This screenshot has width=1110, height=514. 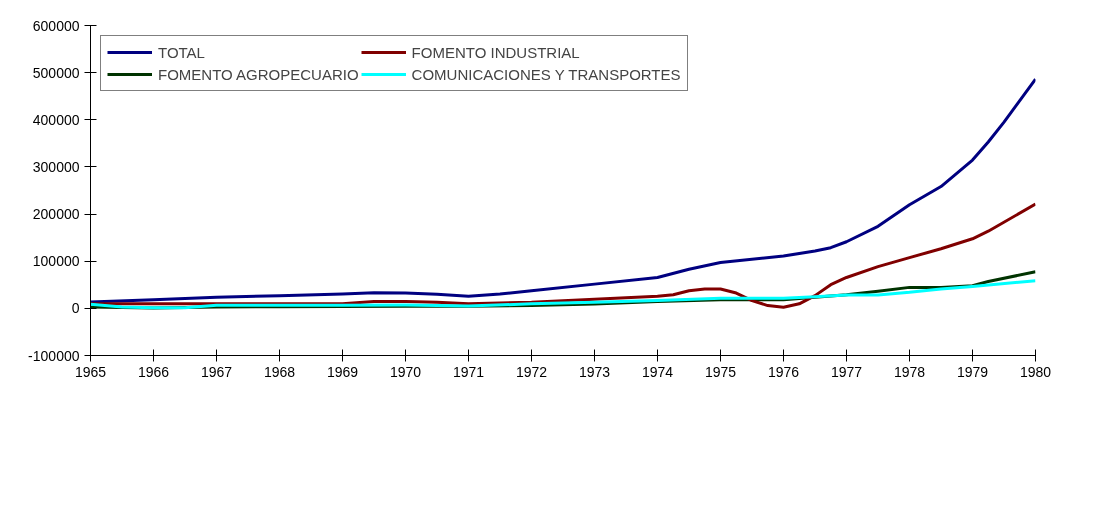 What do you see at coordinates (153, 371) in the screenshot?
I see `x-tick-label: 1966` at bounding box center [153, 371].